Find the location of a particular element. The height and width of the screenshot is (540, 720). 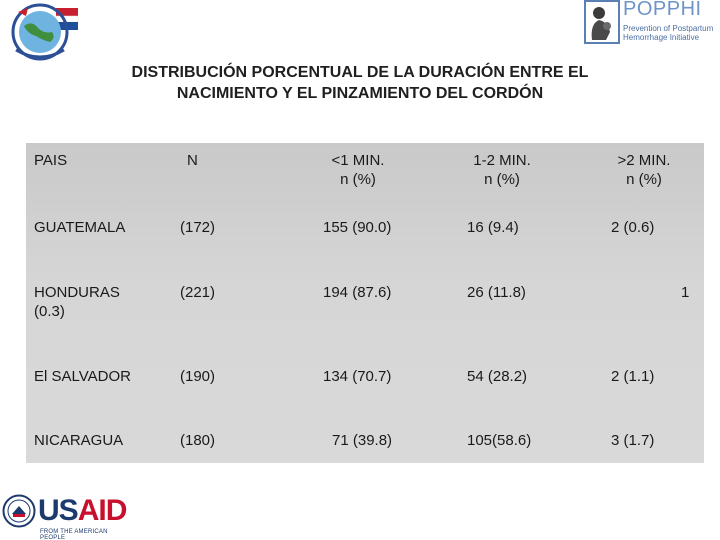

cell-n: (190) is located at coordinates (198, 376).